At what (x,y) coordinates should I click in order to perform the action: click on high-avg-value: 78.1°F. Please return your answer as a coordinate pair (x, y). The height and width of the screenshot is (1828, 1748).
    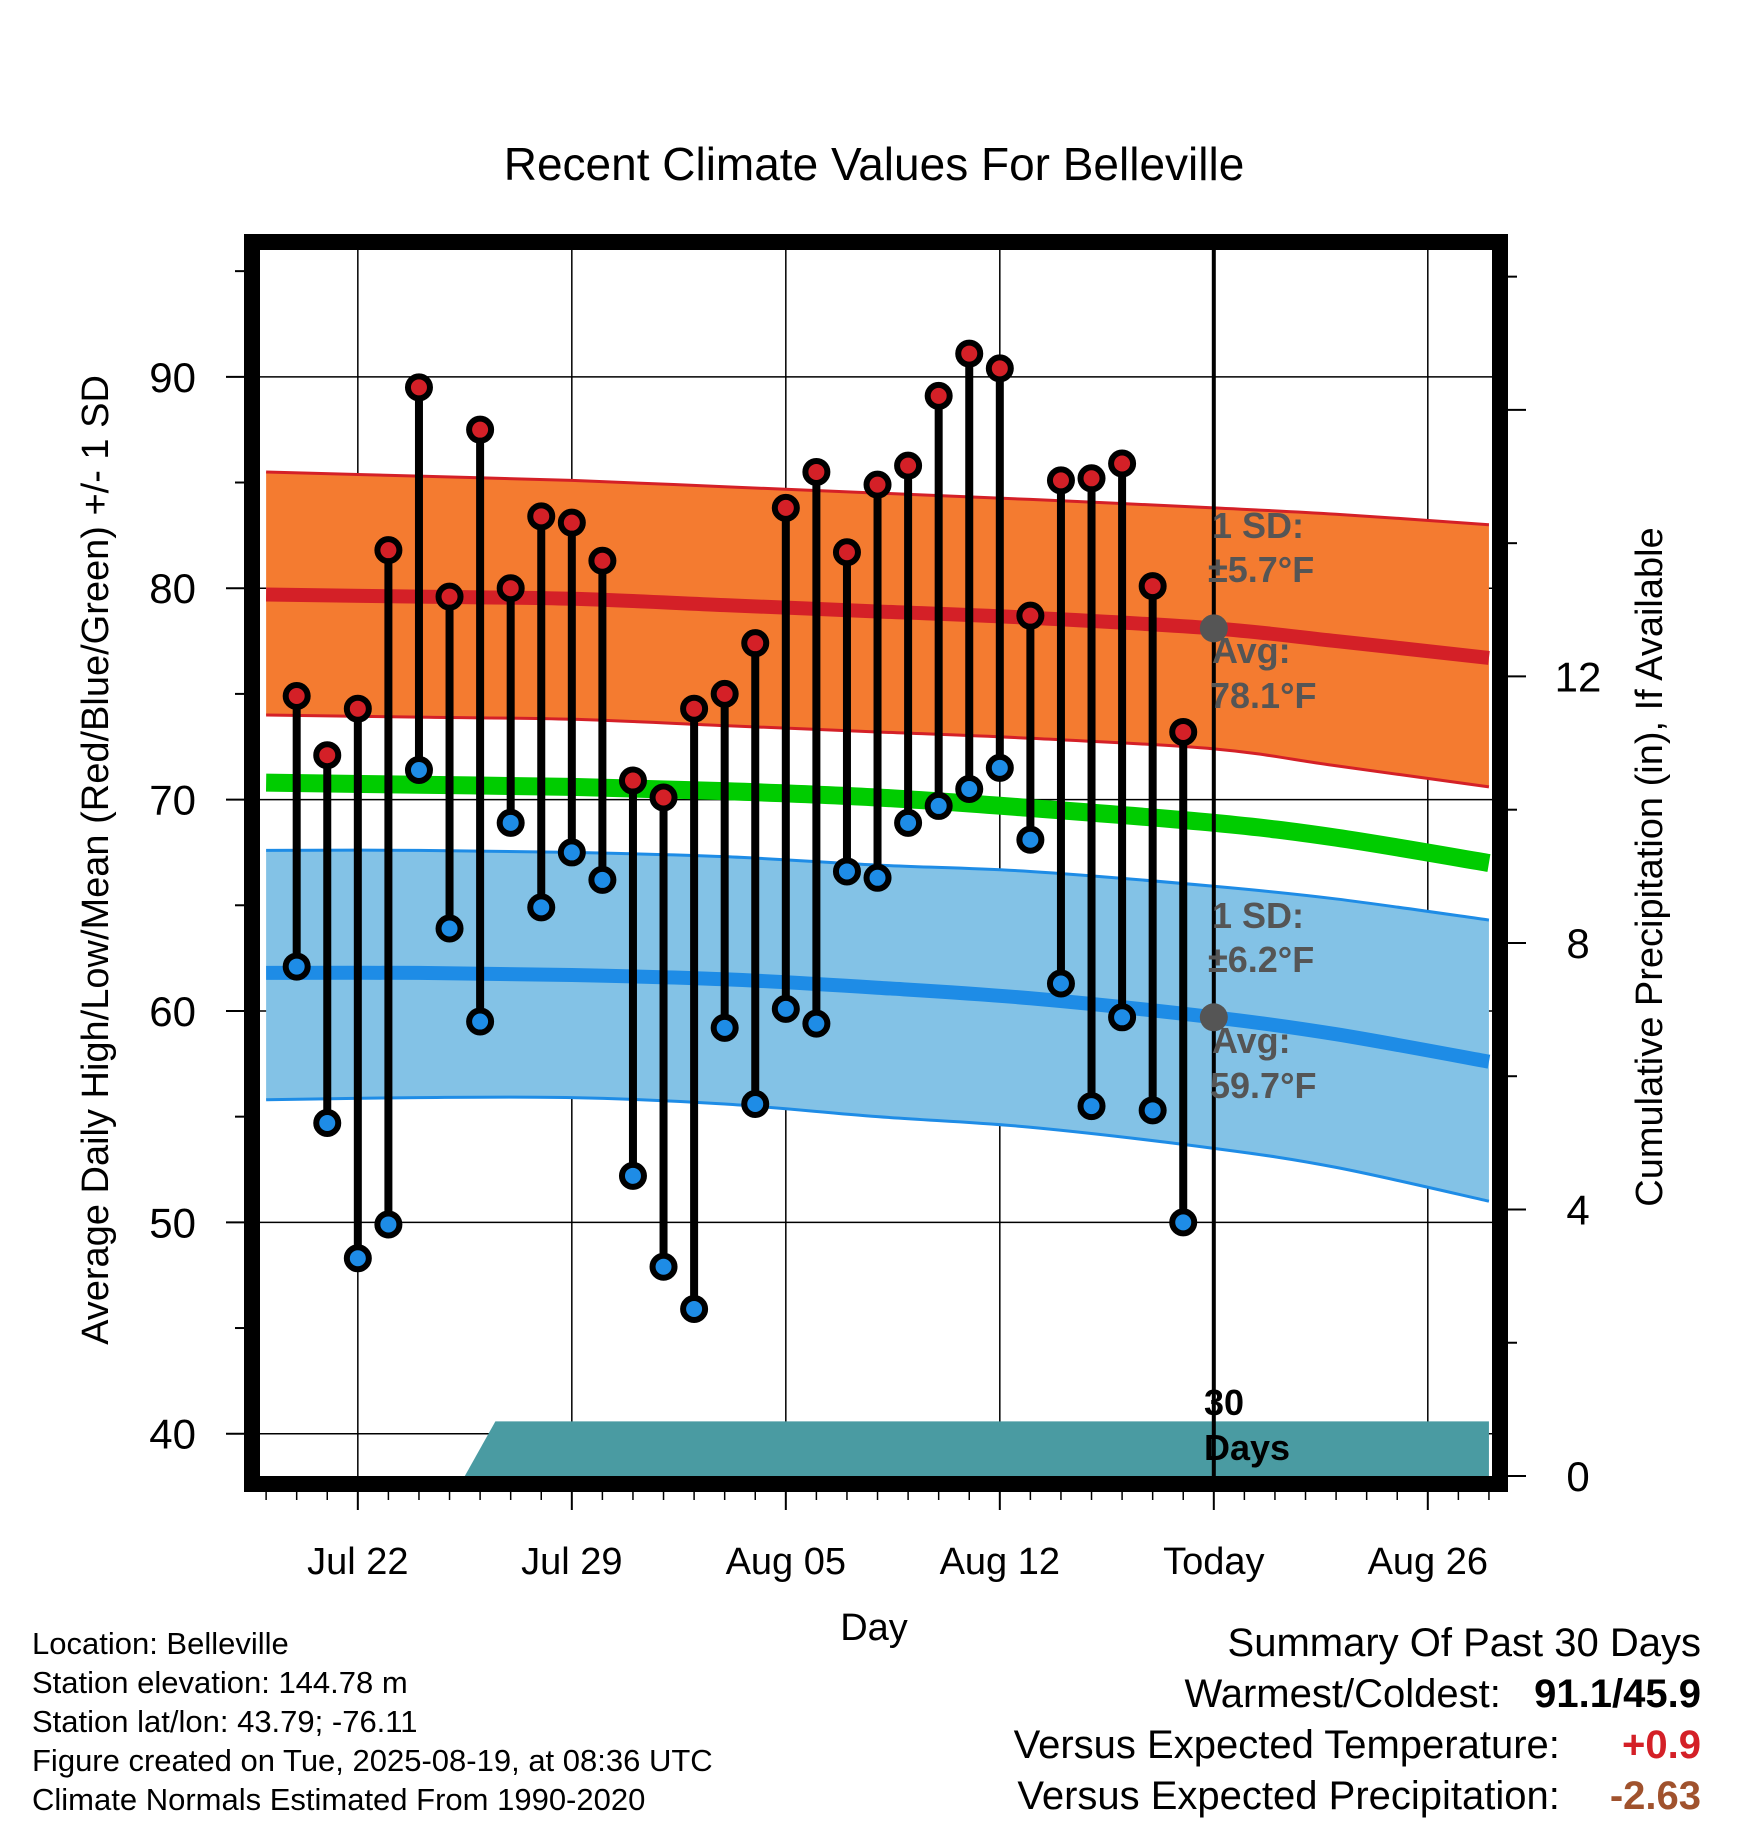
    Looking at the image, I should click on (1263, 695).